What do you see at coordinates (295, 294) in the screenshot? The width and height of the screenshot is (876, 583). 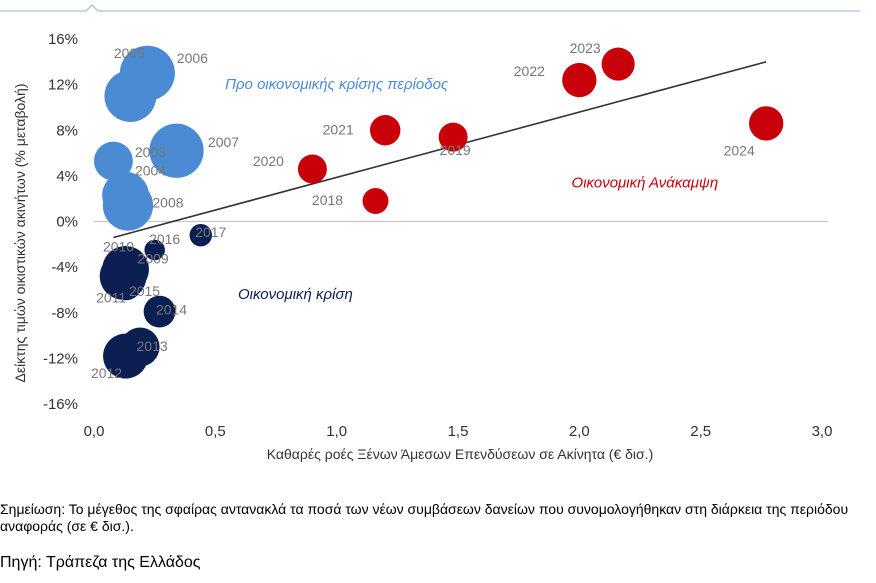 I see `annotation-crisis: Οικονομική κρίση` at bounding box center [295, 294].